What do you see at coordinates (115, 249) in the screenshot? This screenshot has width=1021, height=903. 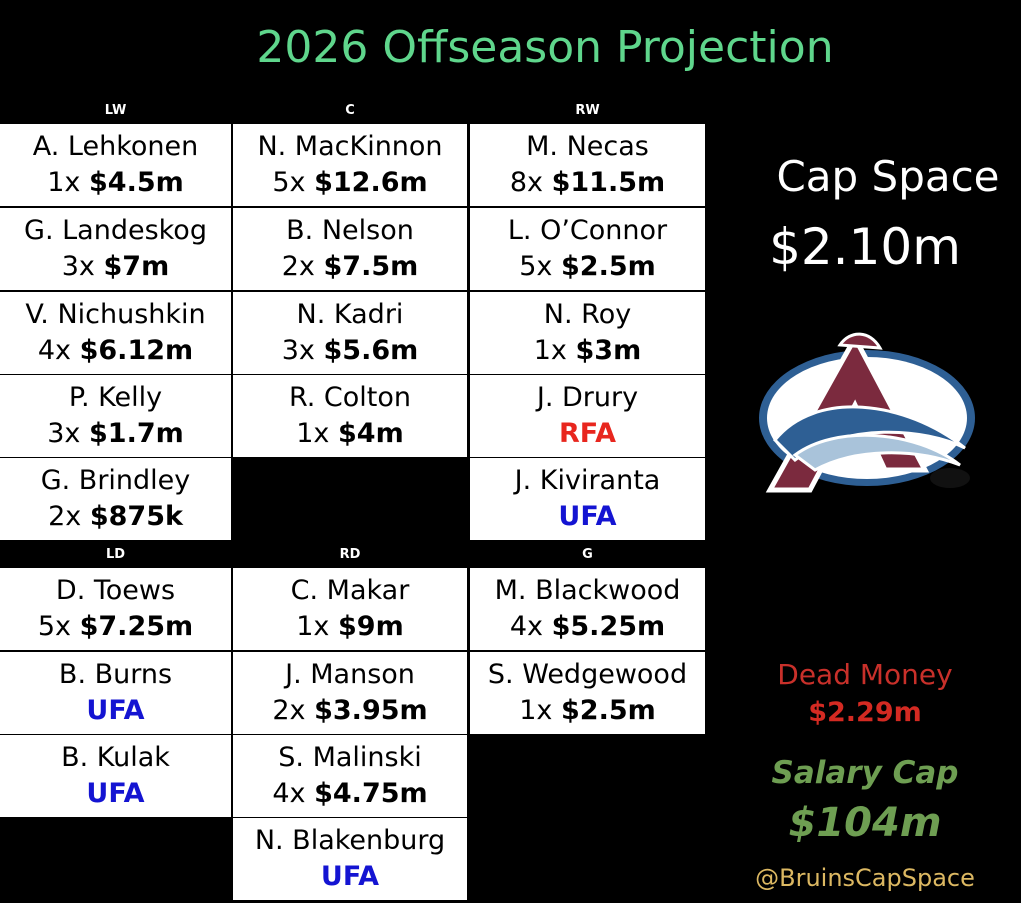 I see `player-cell: G. Landeskog 3x $7m` at bounding box center [115, 249].